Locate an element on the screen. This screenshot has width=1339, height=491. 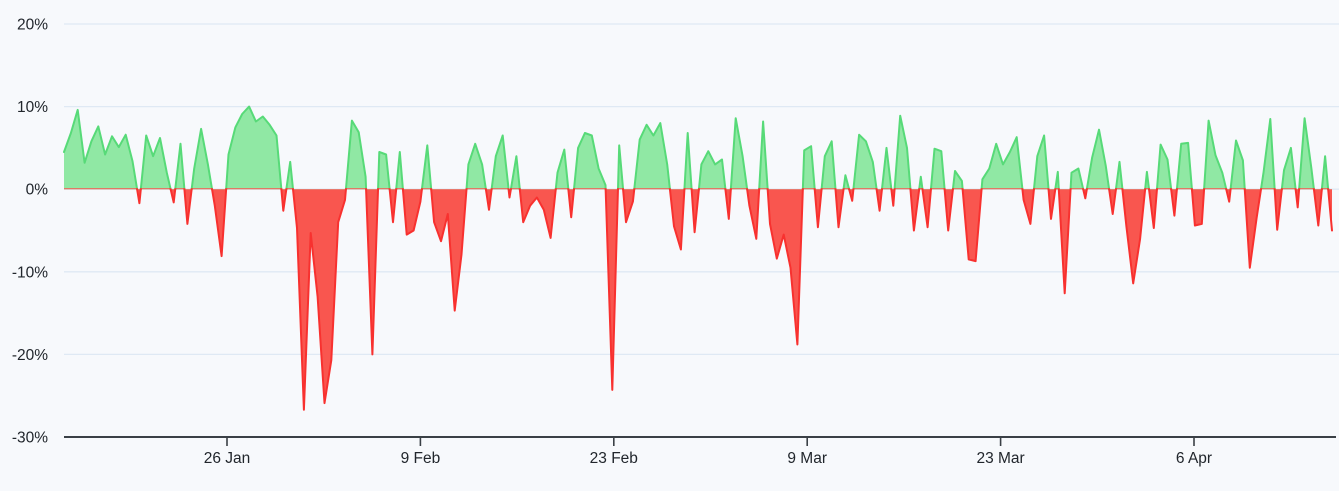
y-tick-label: -10% is located at coordinates (30, 272).